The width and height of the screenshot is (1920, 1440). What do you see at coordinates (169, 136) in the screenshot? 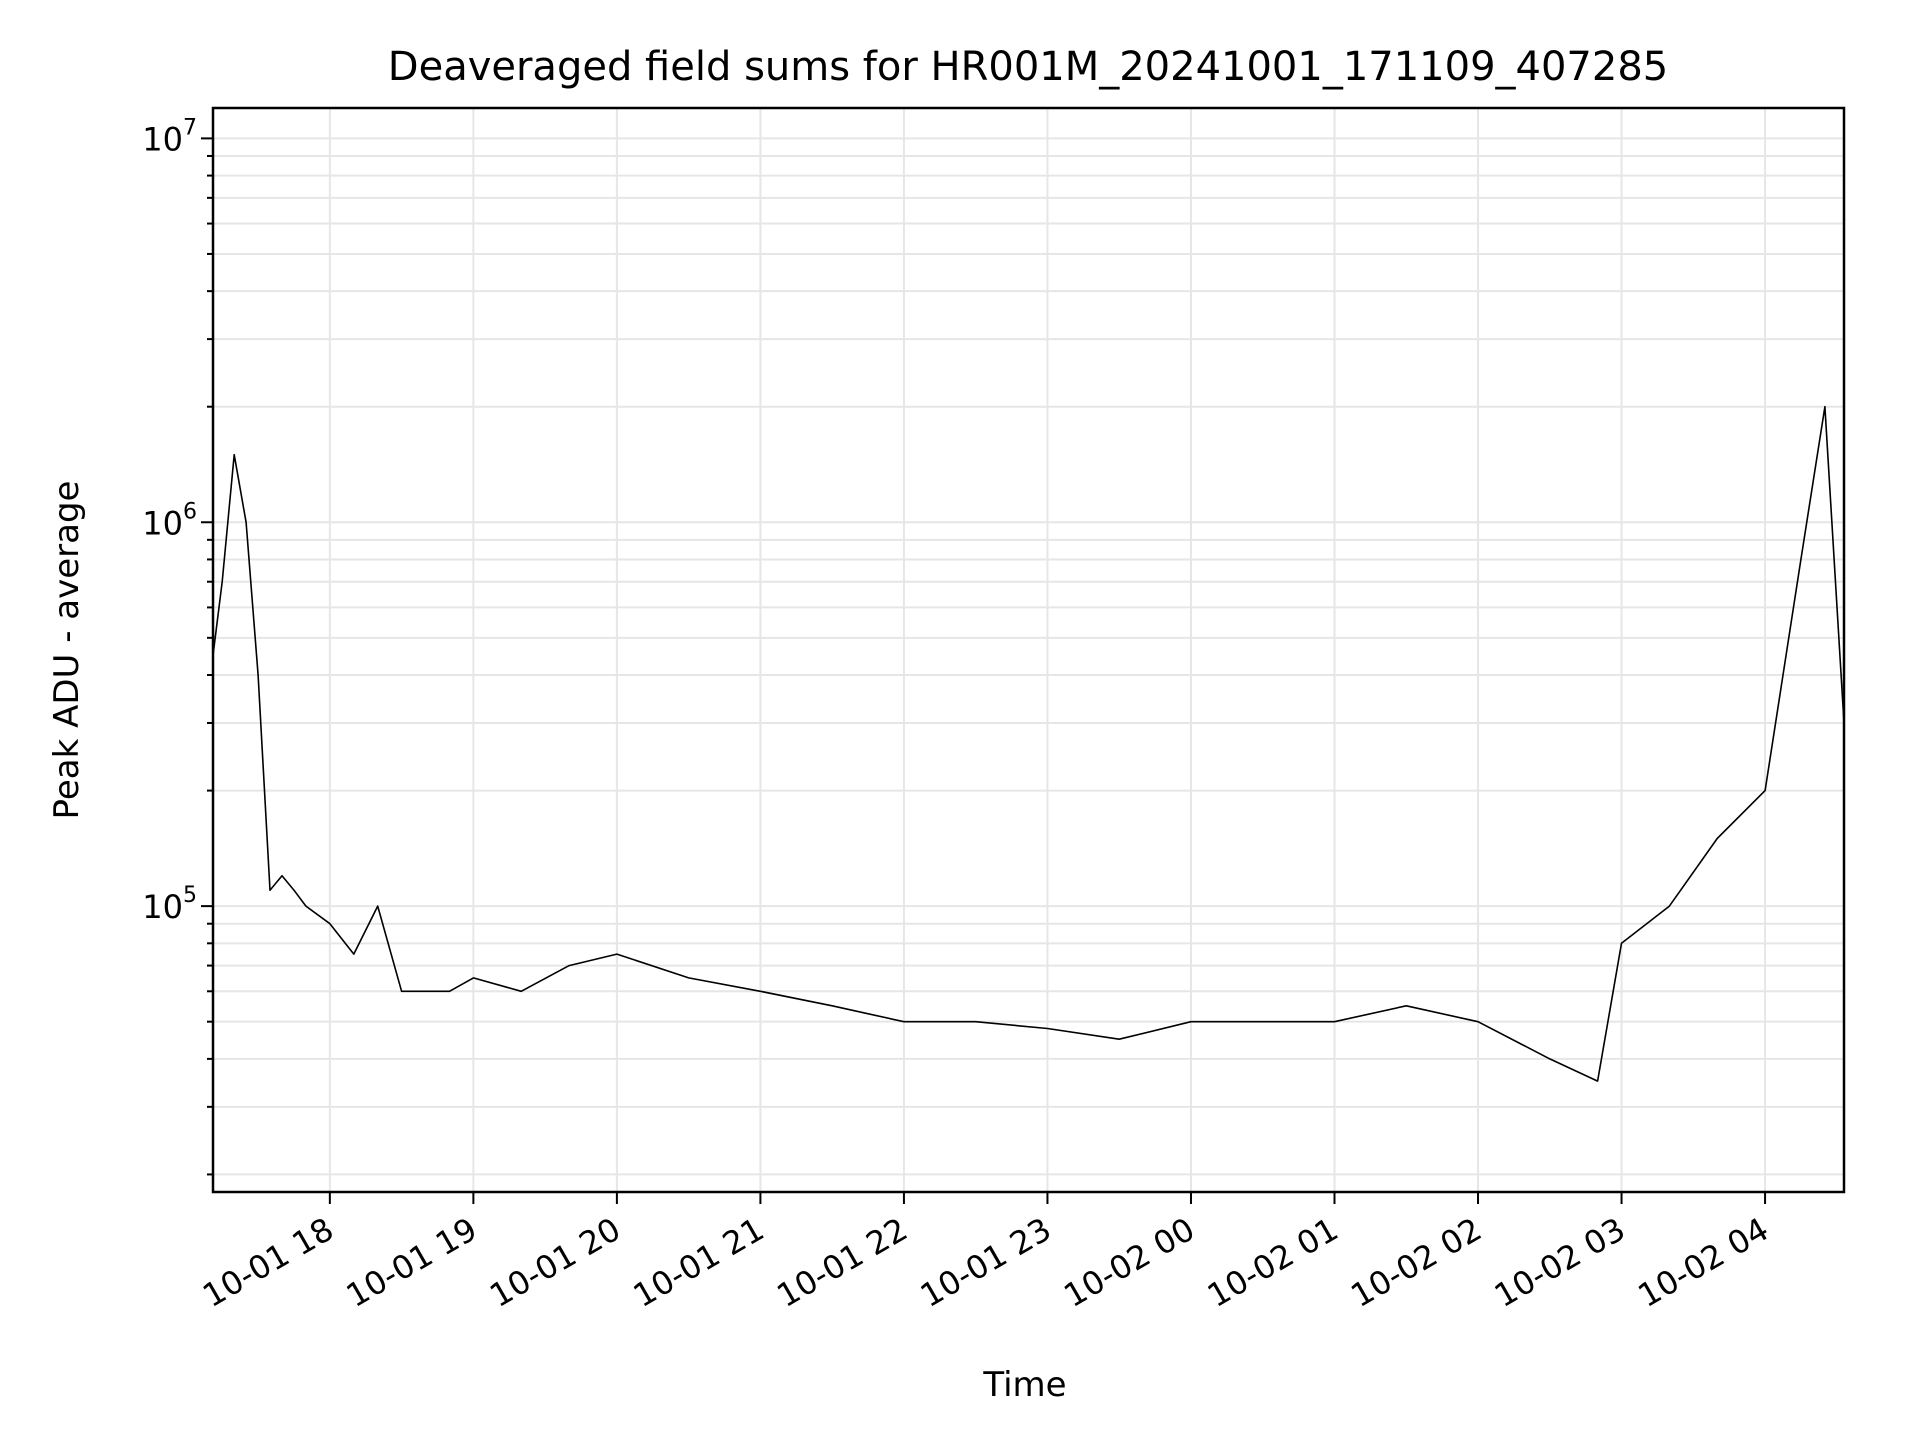
I see `y-tick-label: 10⁷` at bounding box center [169, 136].